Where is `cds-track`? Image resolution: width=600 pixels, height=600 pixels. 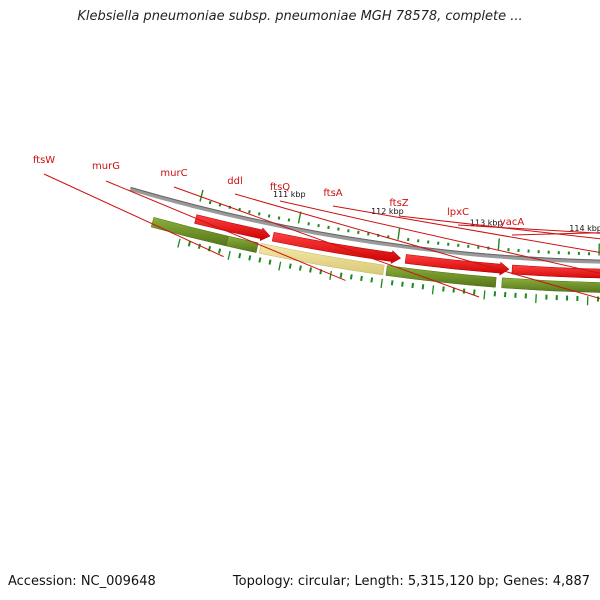 cds-track is located at coordinates (397, 246).